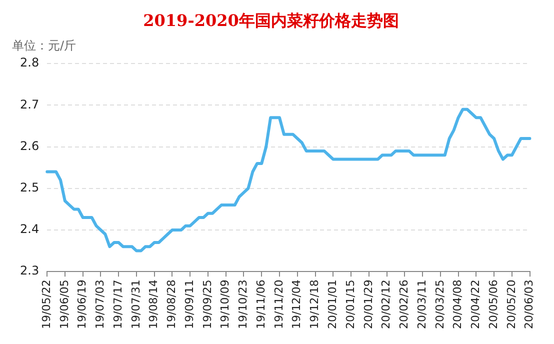 This screenshot has height=344, width=554. What do you see at coordinates (189, 305) in the screenshot?
I see `x-tick-label: 19/09/11` at bounding box center [189, 305].